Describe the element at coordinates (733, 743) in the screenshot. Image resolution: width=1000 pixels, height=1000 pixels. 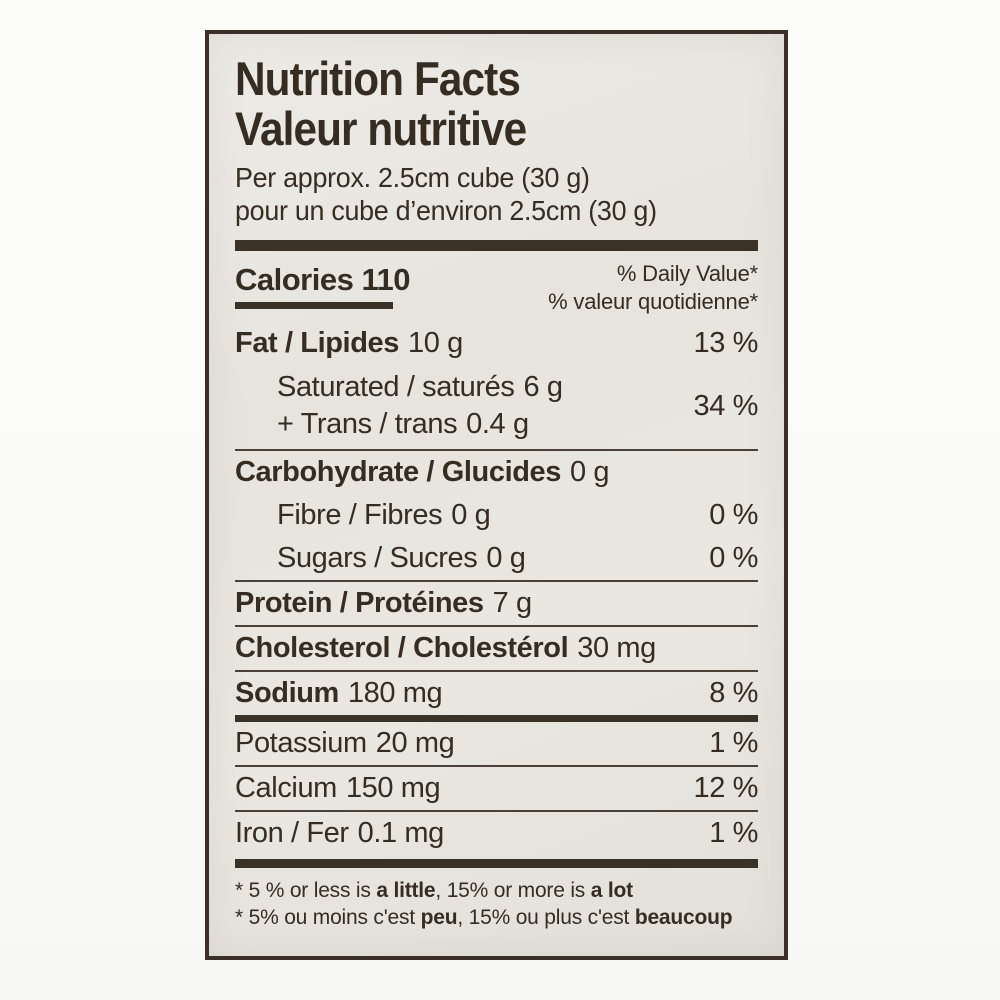
I see `potassium-dv: 1 %` at that location.